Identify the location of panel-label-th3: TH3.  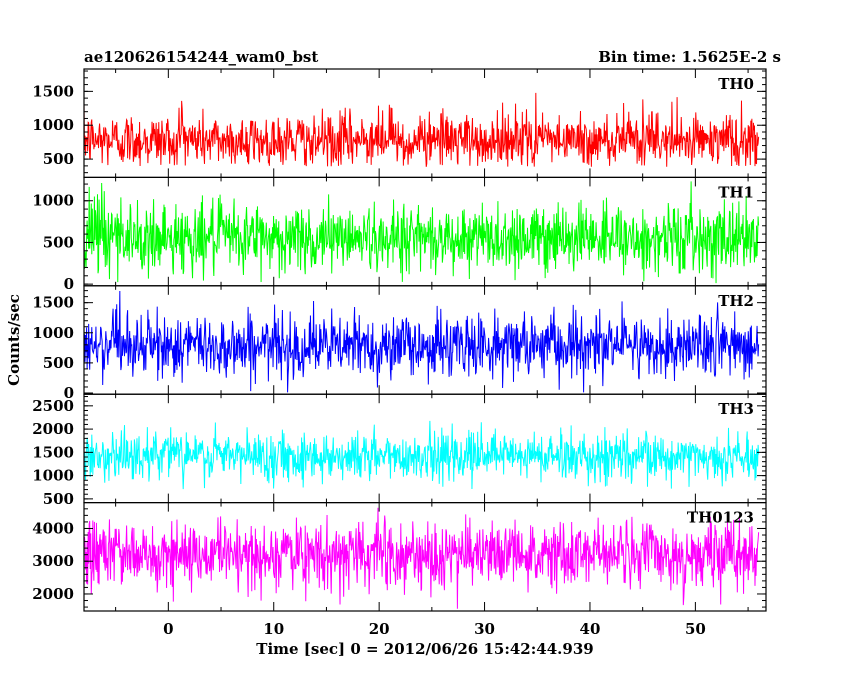
(736, 409).